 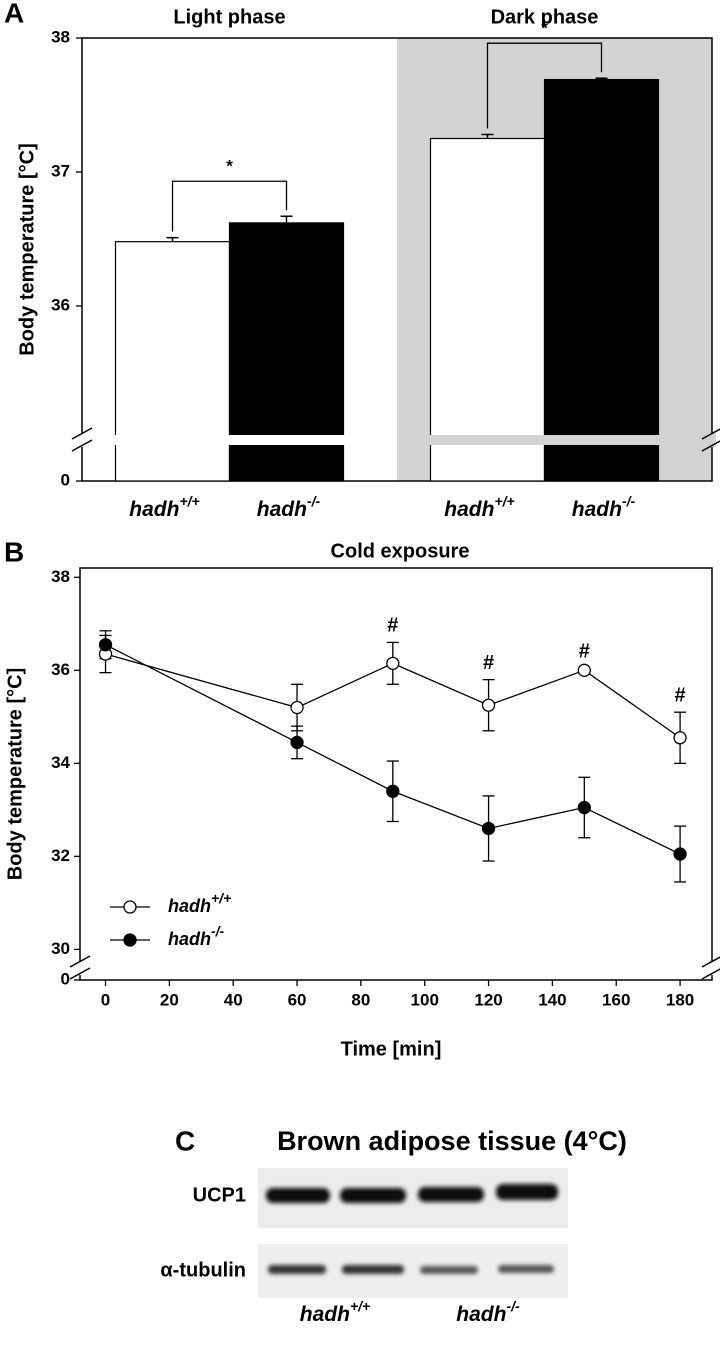 What do you see at coordinates (60, 762) in the screenshot?
I see `y-tick-label: 34` at bounding box center [60, 762].